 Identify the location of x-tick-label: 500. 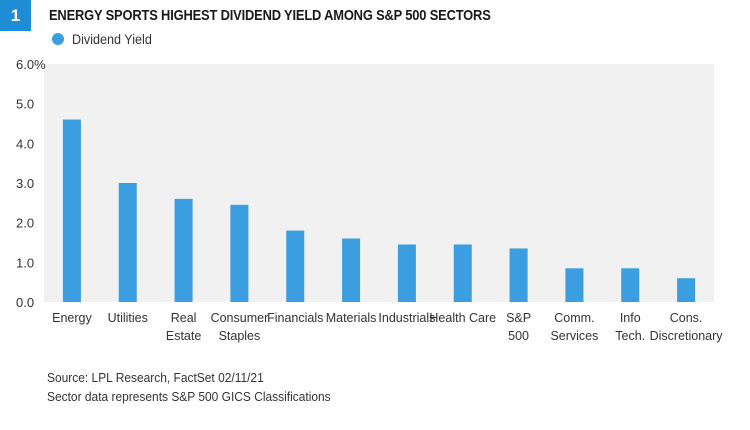
(518, 336).